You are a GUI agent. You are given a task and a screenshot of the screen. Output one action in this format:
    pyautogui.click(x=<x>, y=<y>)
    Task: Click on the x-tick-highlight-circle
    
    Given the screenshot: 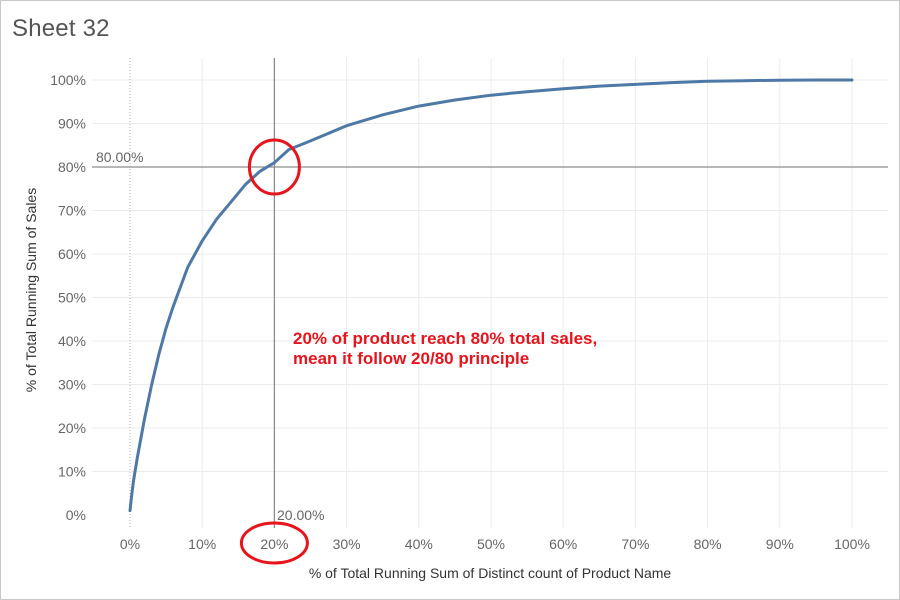 What is the action you would take?
    pyautogui.click(x=274, y=543)
    